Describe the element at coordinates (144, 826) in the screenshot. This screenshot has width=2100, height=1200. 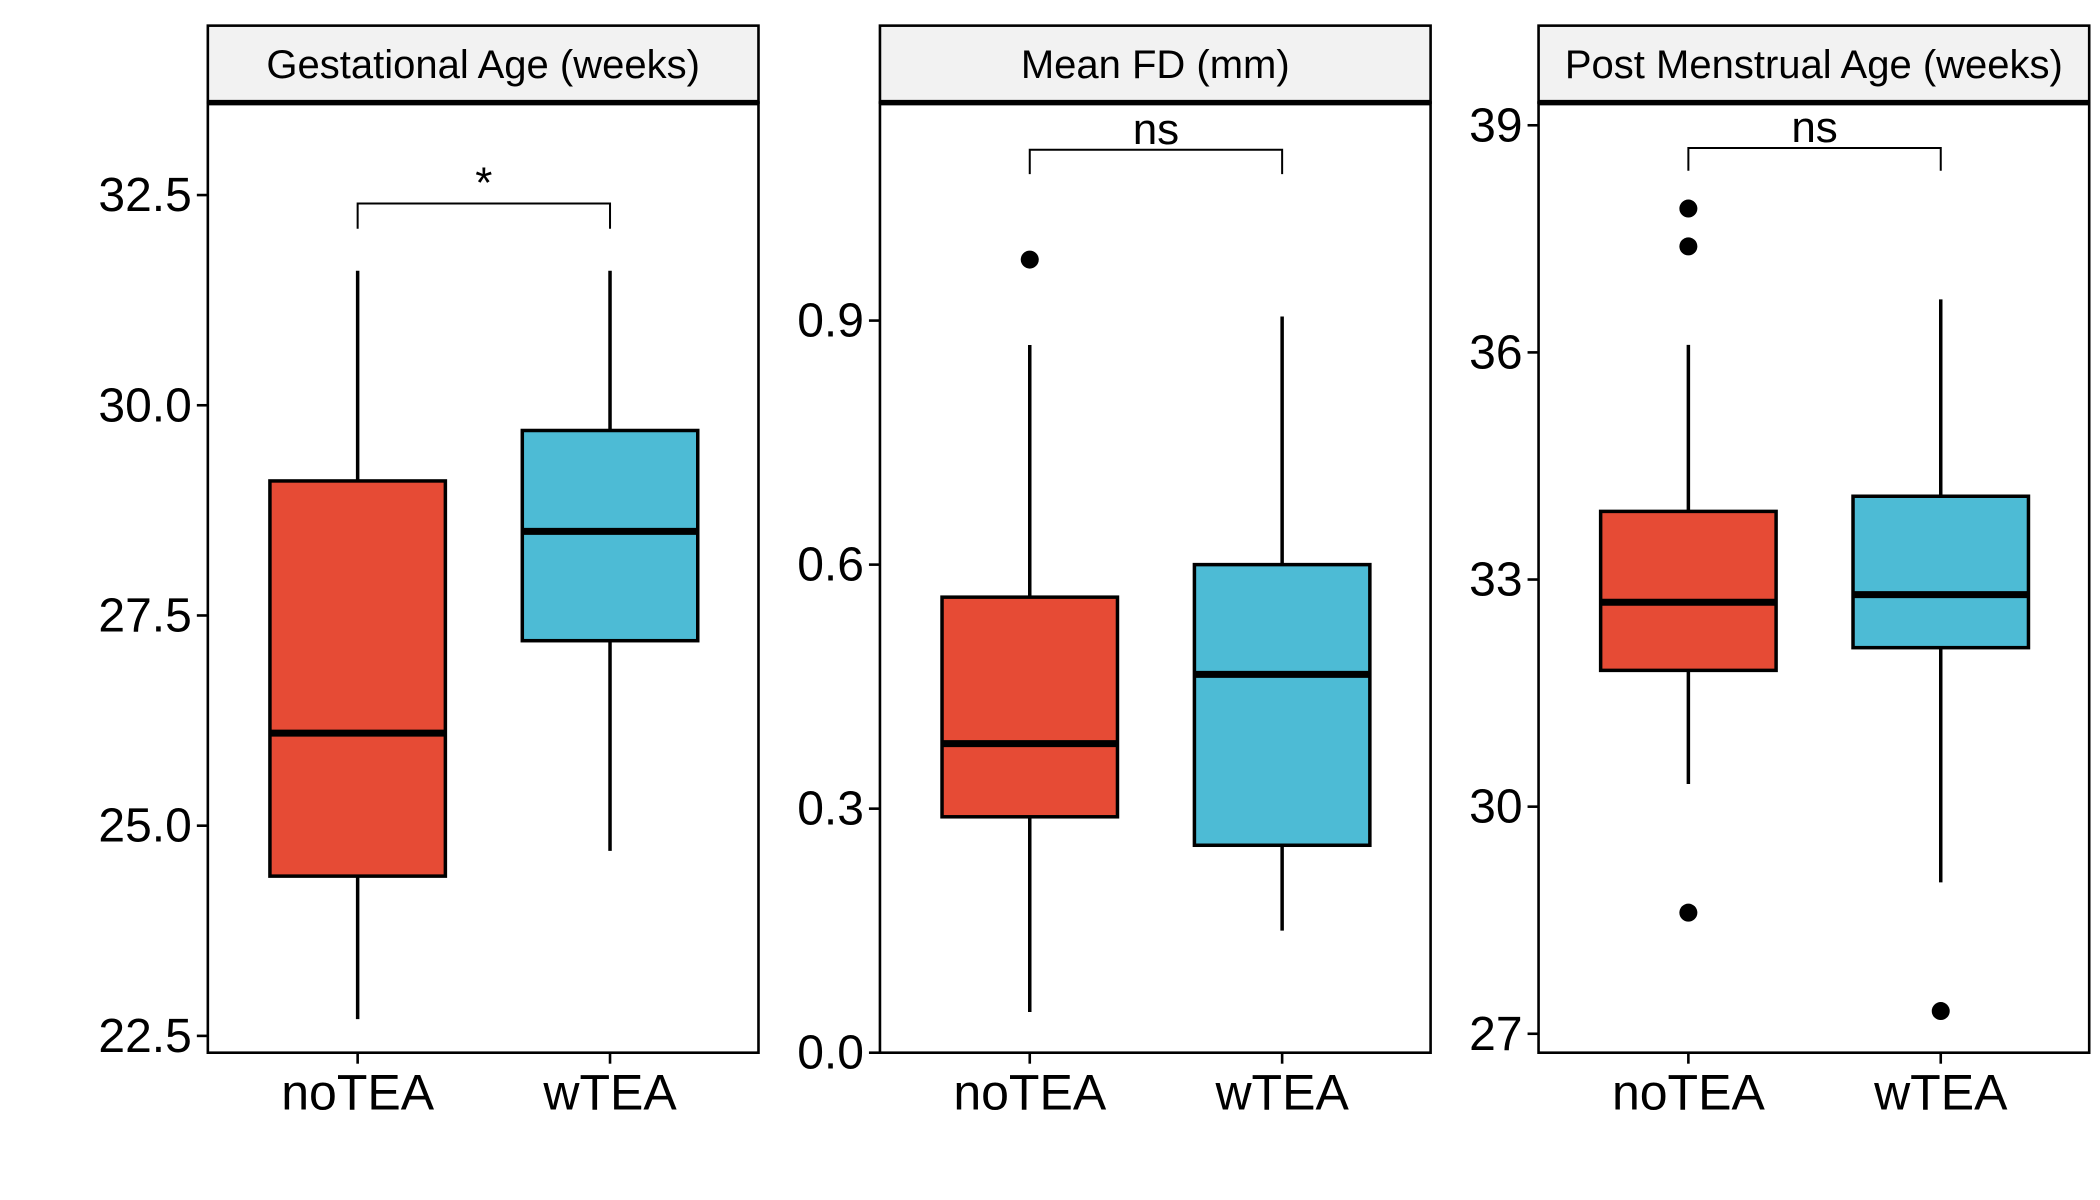
I see `y-tick-label: 25.0` at that location.